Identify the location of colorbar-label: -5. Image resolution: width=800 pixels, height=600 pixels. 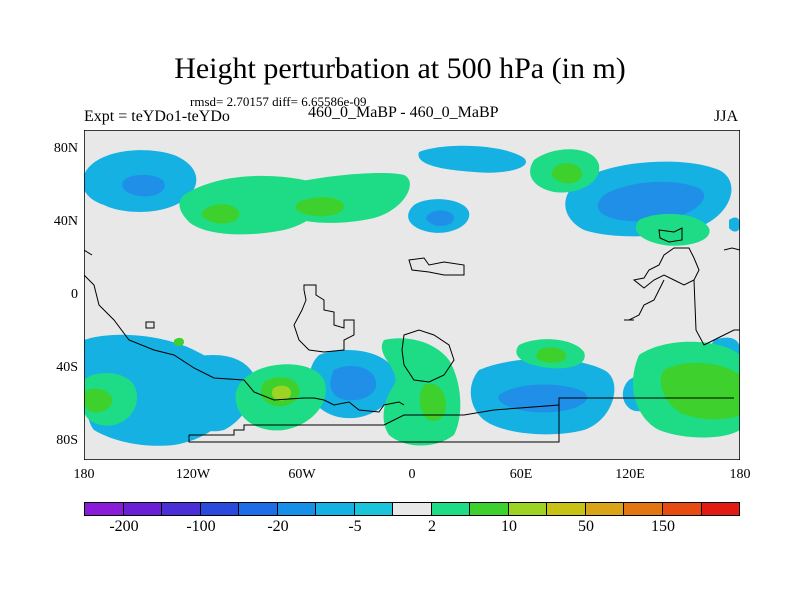
(355, 526).